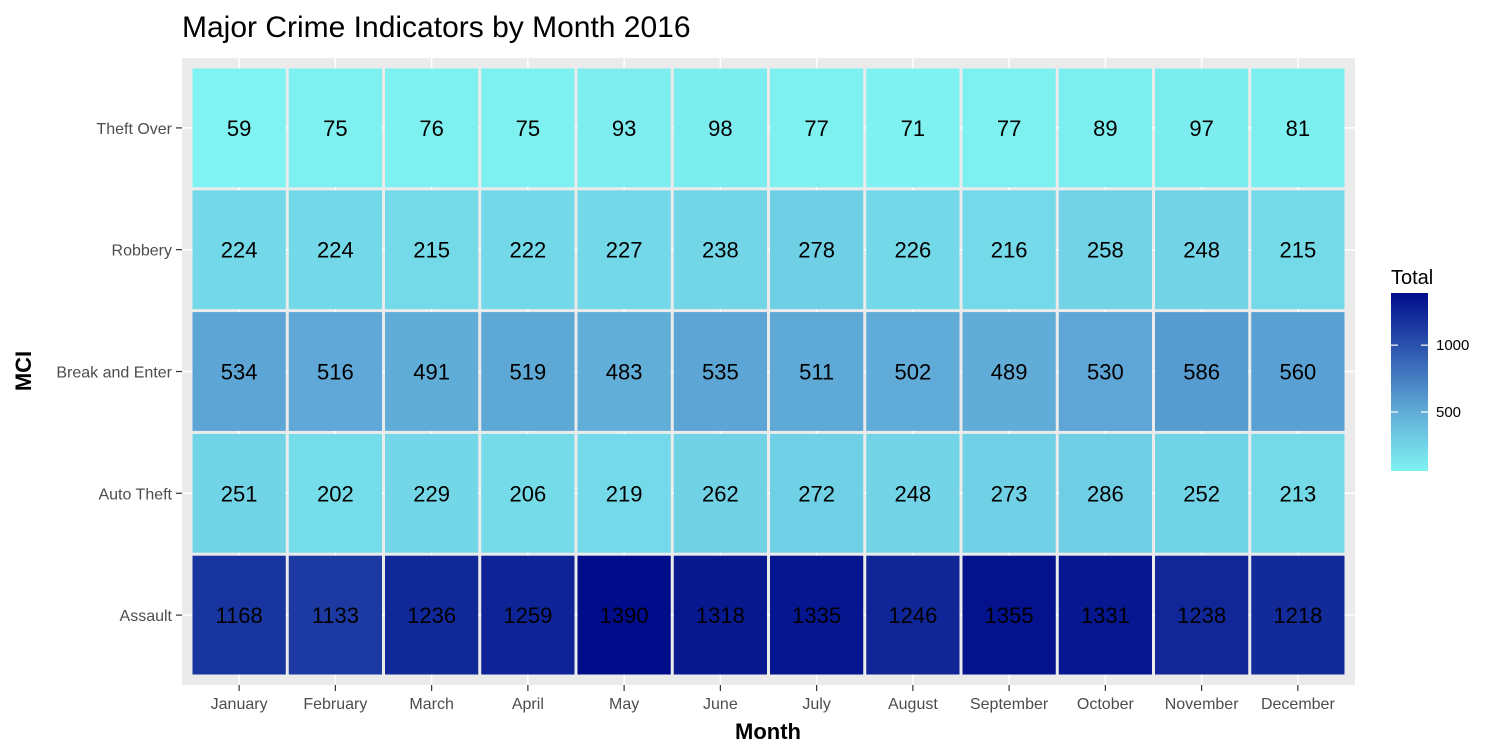 Image resolution: width=1500 pixels, height=750 pixels. Describe the element at coordinates (1106, 704) in the screenshot. I see `x-tick-label: October` at that location.